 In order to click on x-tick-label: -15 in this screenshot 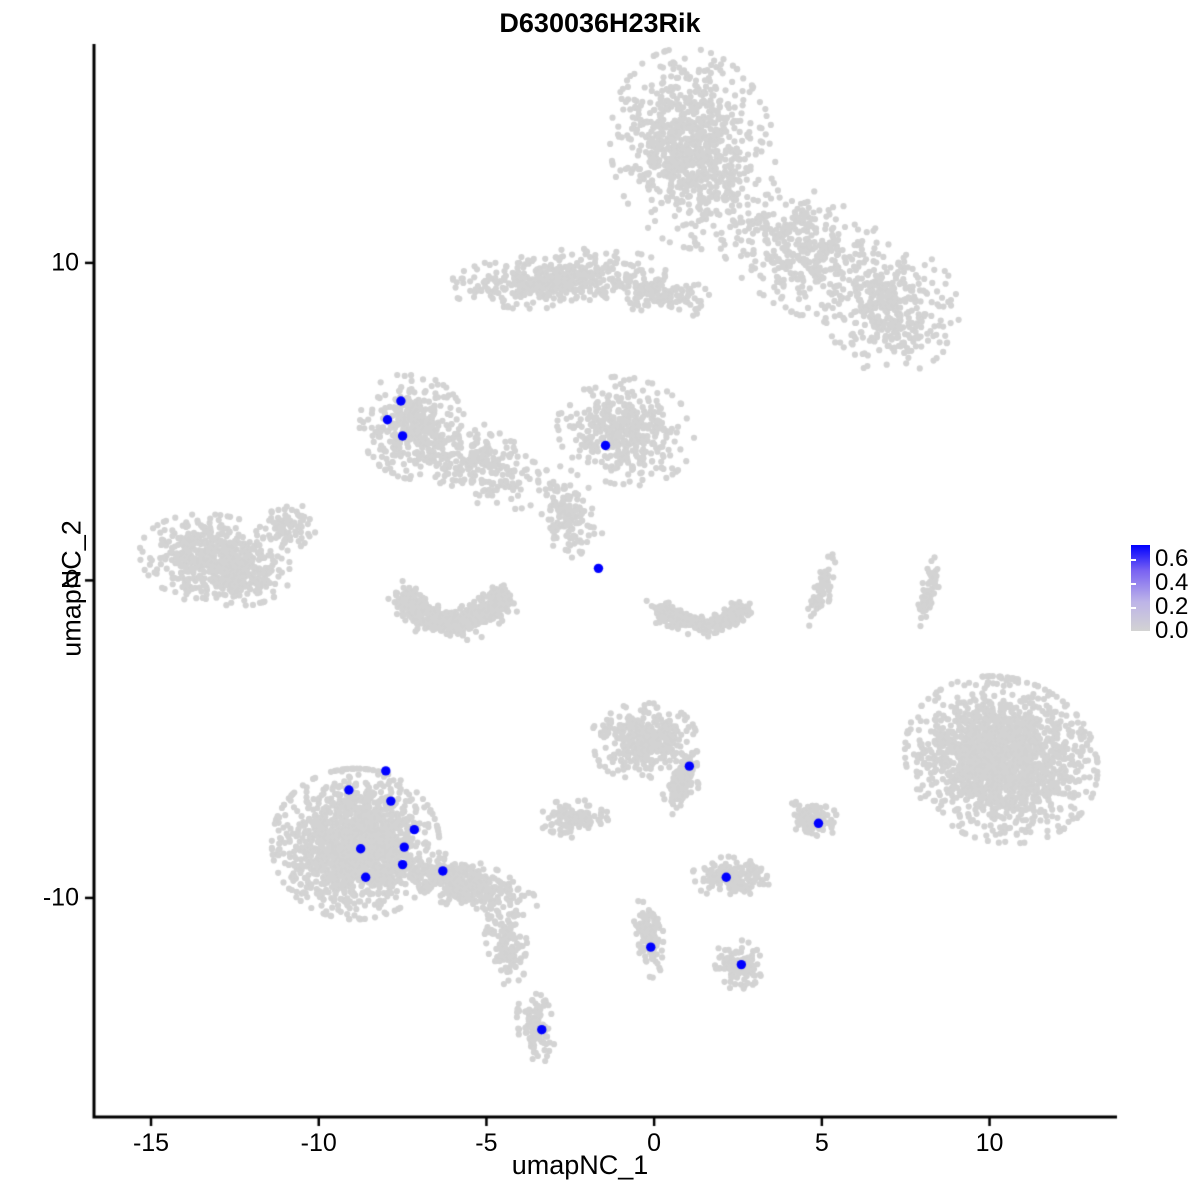, I will do `click(151, 1143)`.